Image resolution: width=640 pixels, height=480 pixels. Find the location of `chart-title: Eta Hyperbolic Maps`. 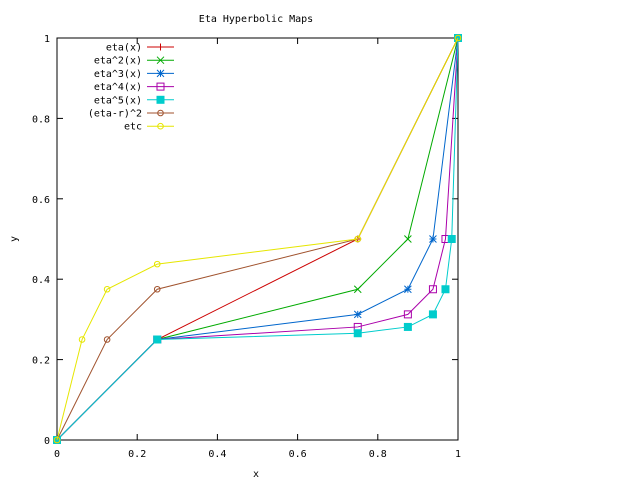

chart-title: Eta Hyperbolic Maps is located at coordinates (256, 19).